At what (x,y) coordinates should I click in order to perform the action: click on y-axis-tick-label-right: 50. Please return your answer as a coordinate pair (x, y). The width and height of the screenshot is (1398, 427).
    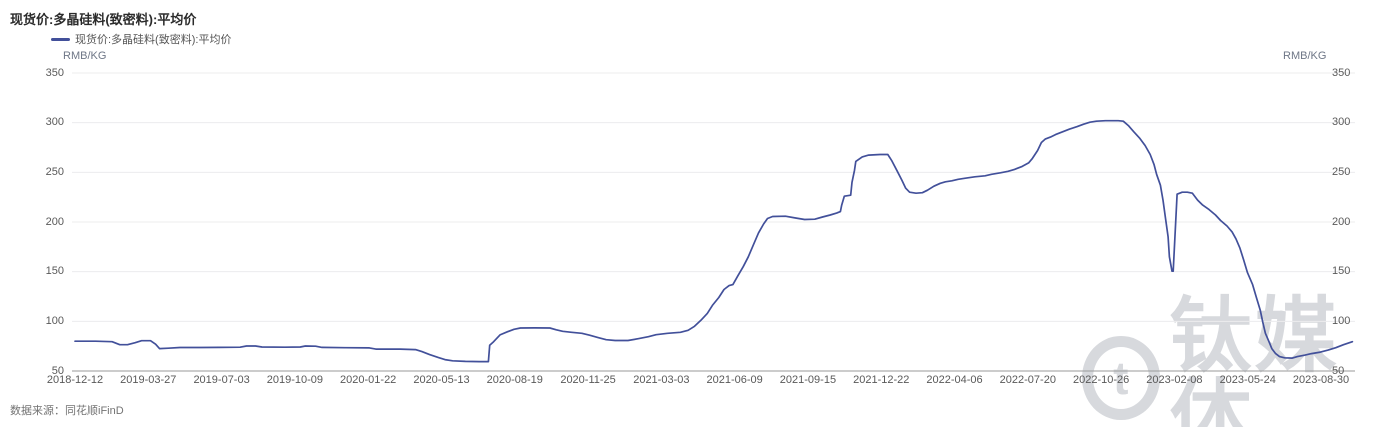
    Looking at the image, I should click on (1338, 370).